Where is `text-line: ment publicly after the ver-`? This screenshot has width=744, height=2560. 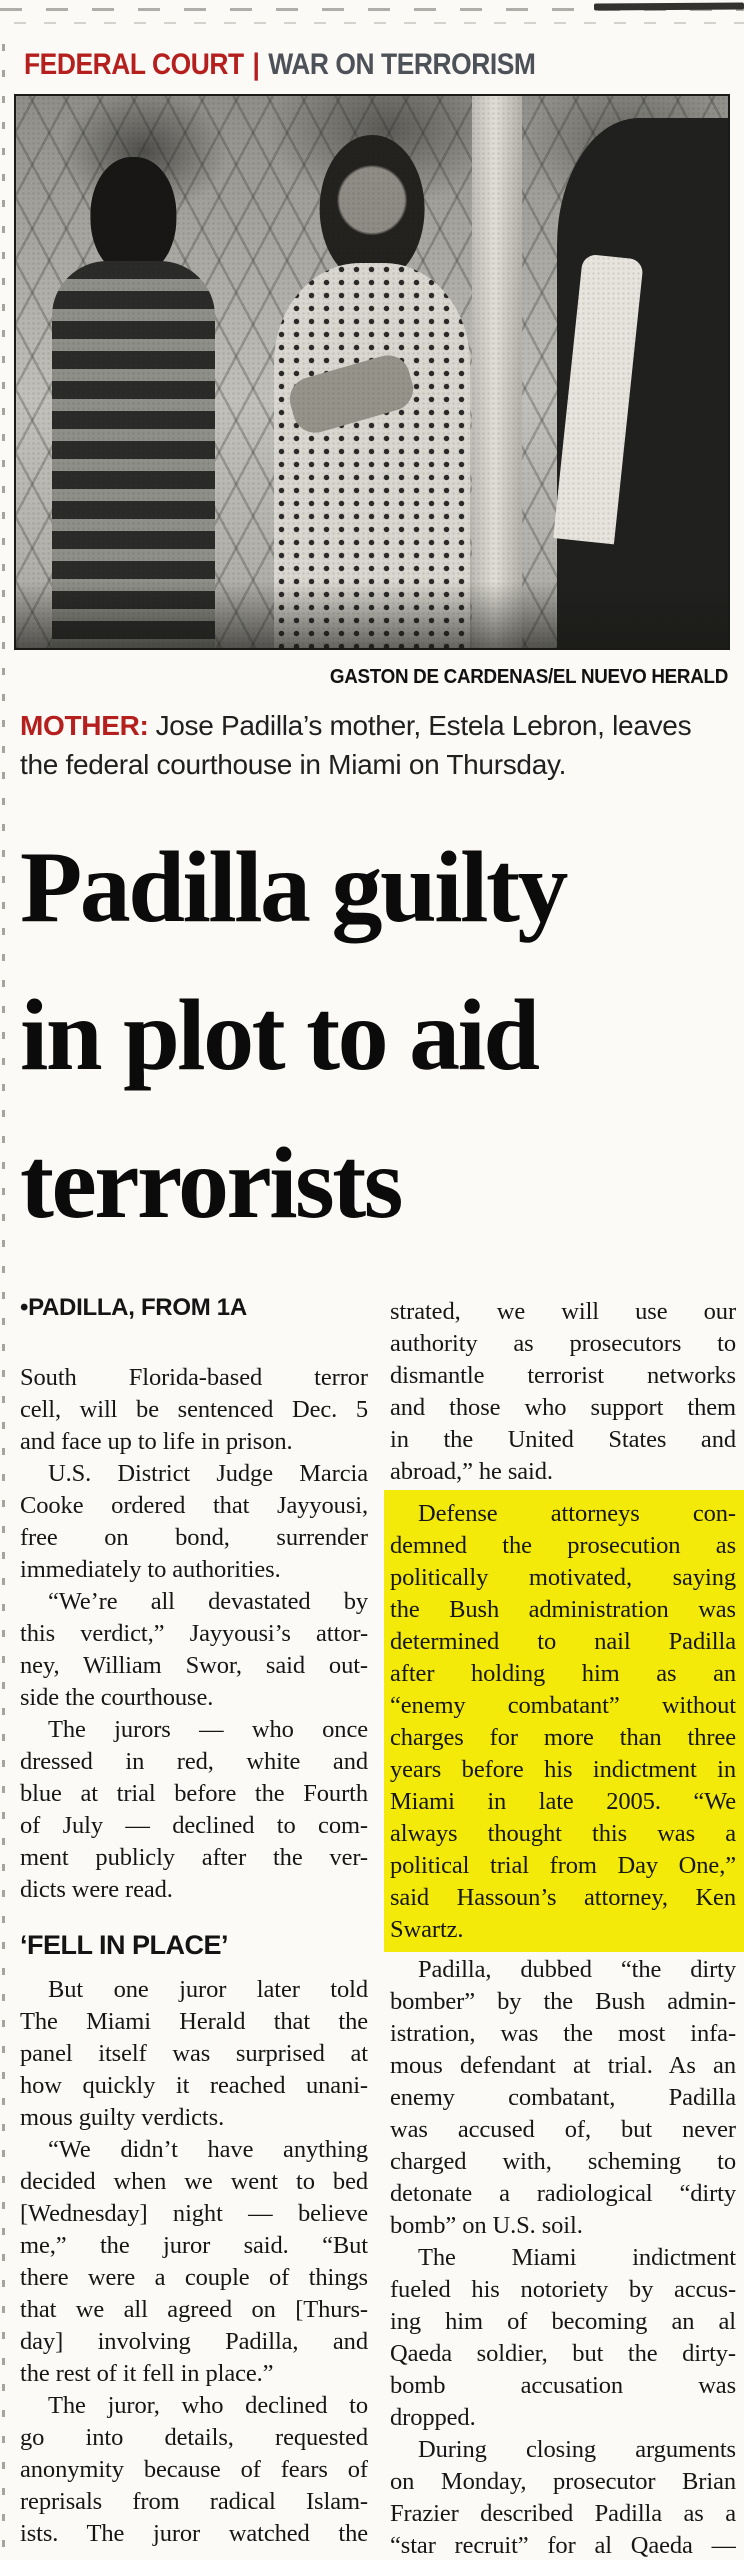
text-line: ment publicly after the ver- is located at coordinates (194, 1857).